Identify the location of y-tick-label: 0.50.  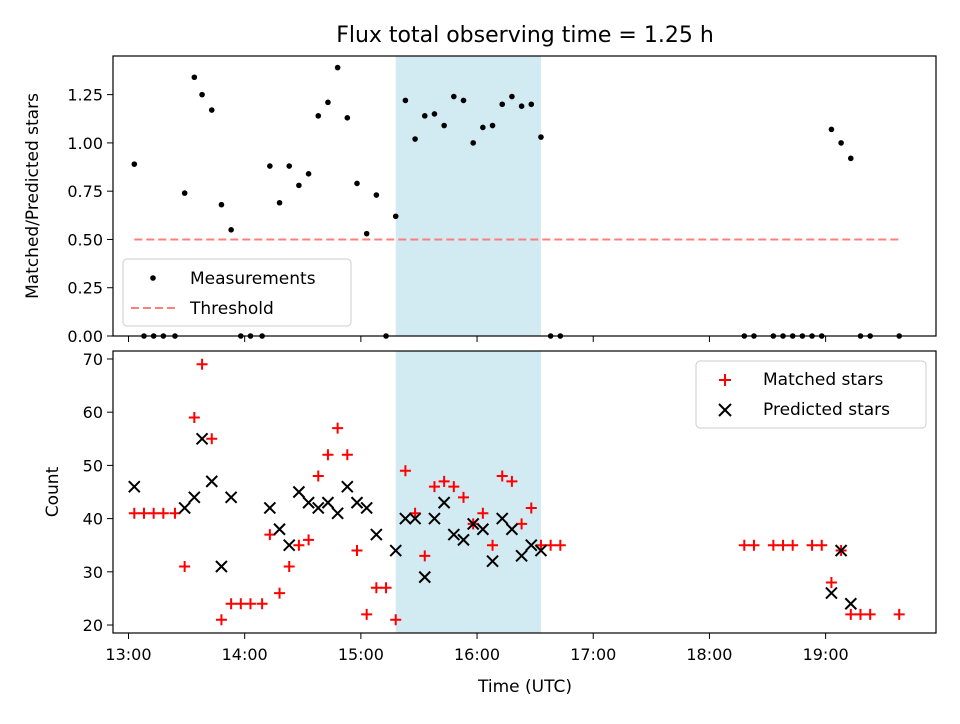
(85, 239).